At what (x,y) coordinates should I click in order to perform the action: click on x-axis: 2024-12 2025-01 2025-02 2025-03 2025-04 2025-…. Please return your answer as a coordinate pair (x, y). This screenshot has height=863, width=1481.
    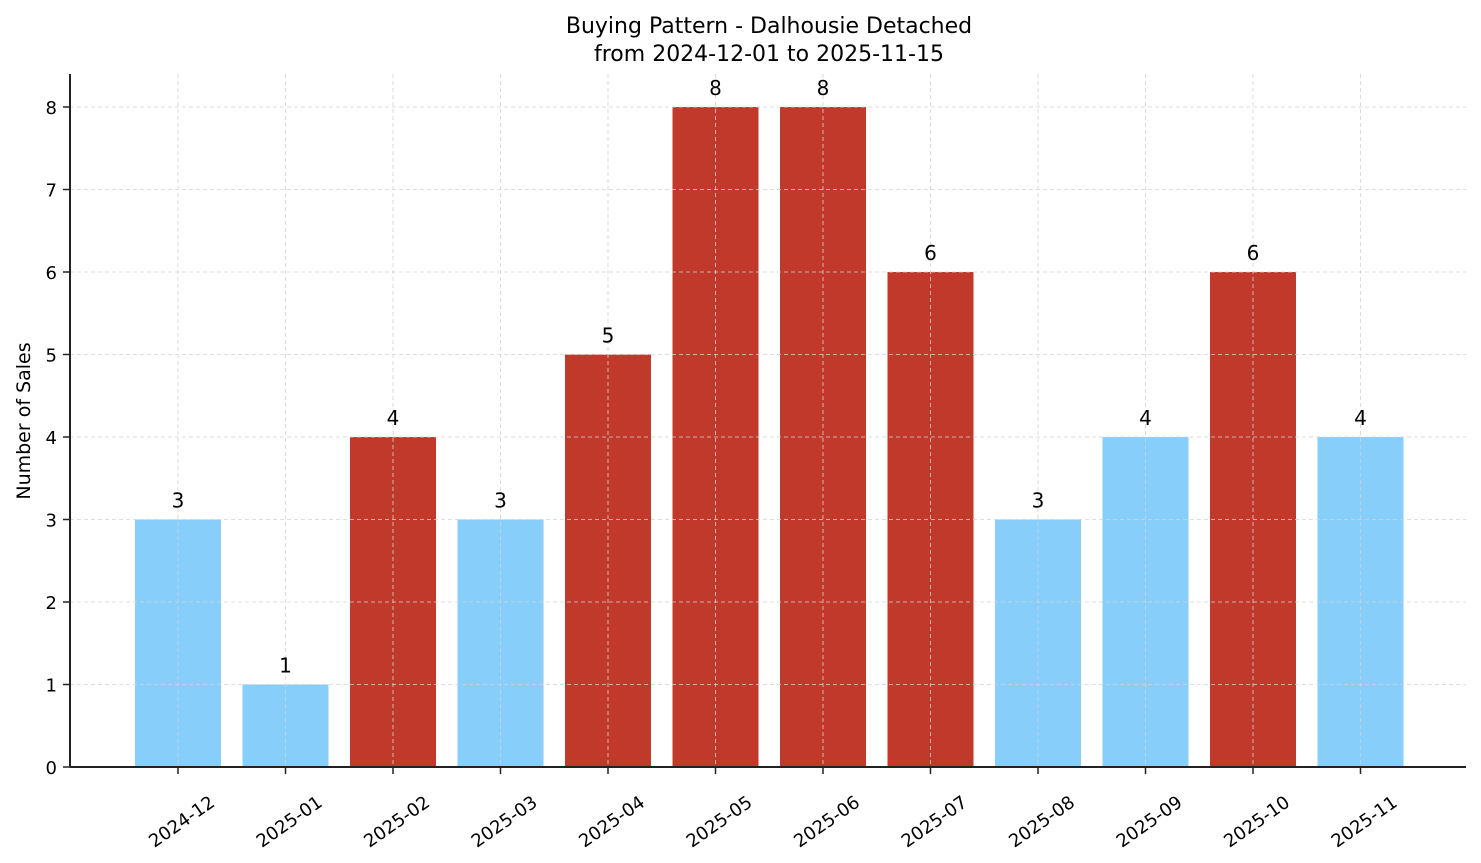
    Looking at the image, I should click on (768, 809).